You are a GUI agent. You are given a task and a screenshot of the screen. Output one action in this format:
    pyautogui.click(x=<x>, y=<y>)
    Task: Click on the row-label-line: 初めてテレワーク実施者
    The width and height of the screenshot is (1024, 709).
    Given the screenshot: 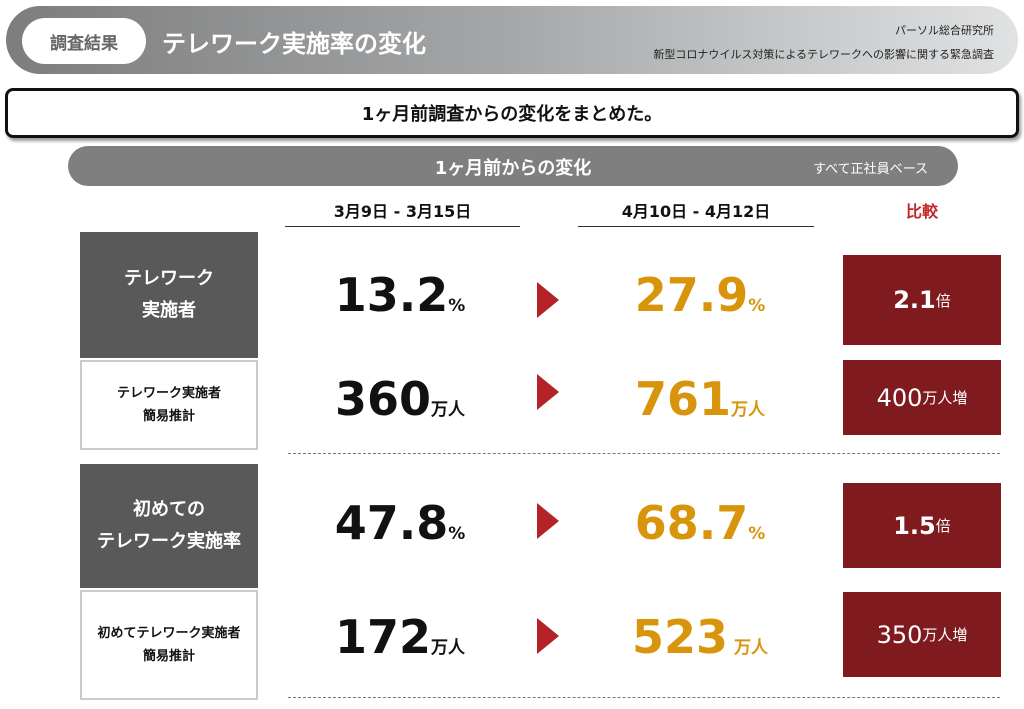 What is the action you would take?
    pyautogui.click(x=169, y=633)
    